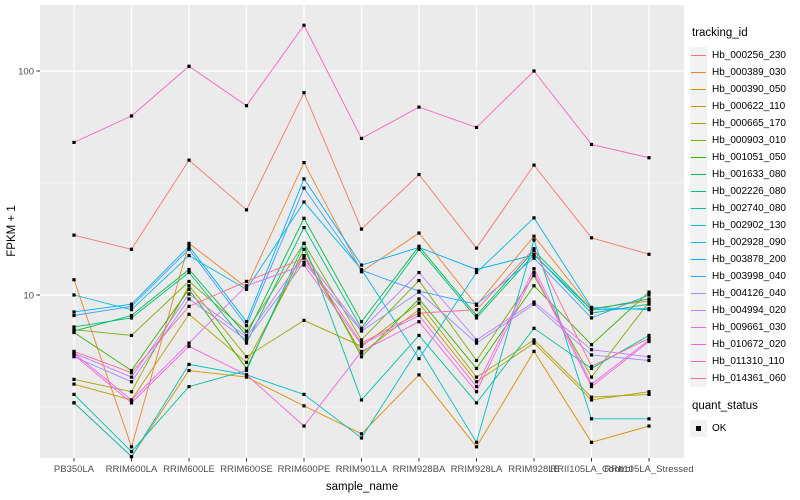 The width and height of the screenshot is (800, 500). Describe the element at coordinates (749, 123) in the screenshot. I see `legend-entry-label: Hb_000665_170` at that location.